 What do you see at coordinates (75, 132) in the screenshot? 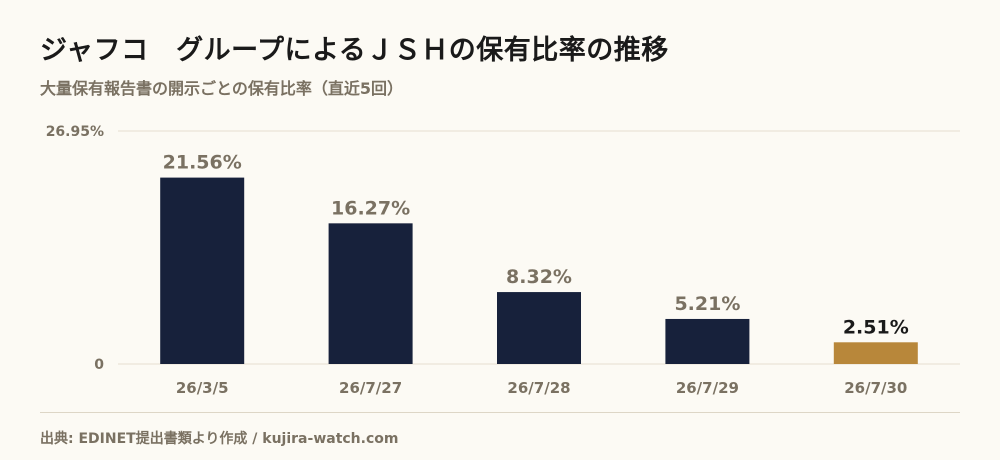
I see `y-tick-label: 26.95%` at bounding box center [75, 132].